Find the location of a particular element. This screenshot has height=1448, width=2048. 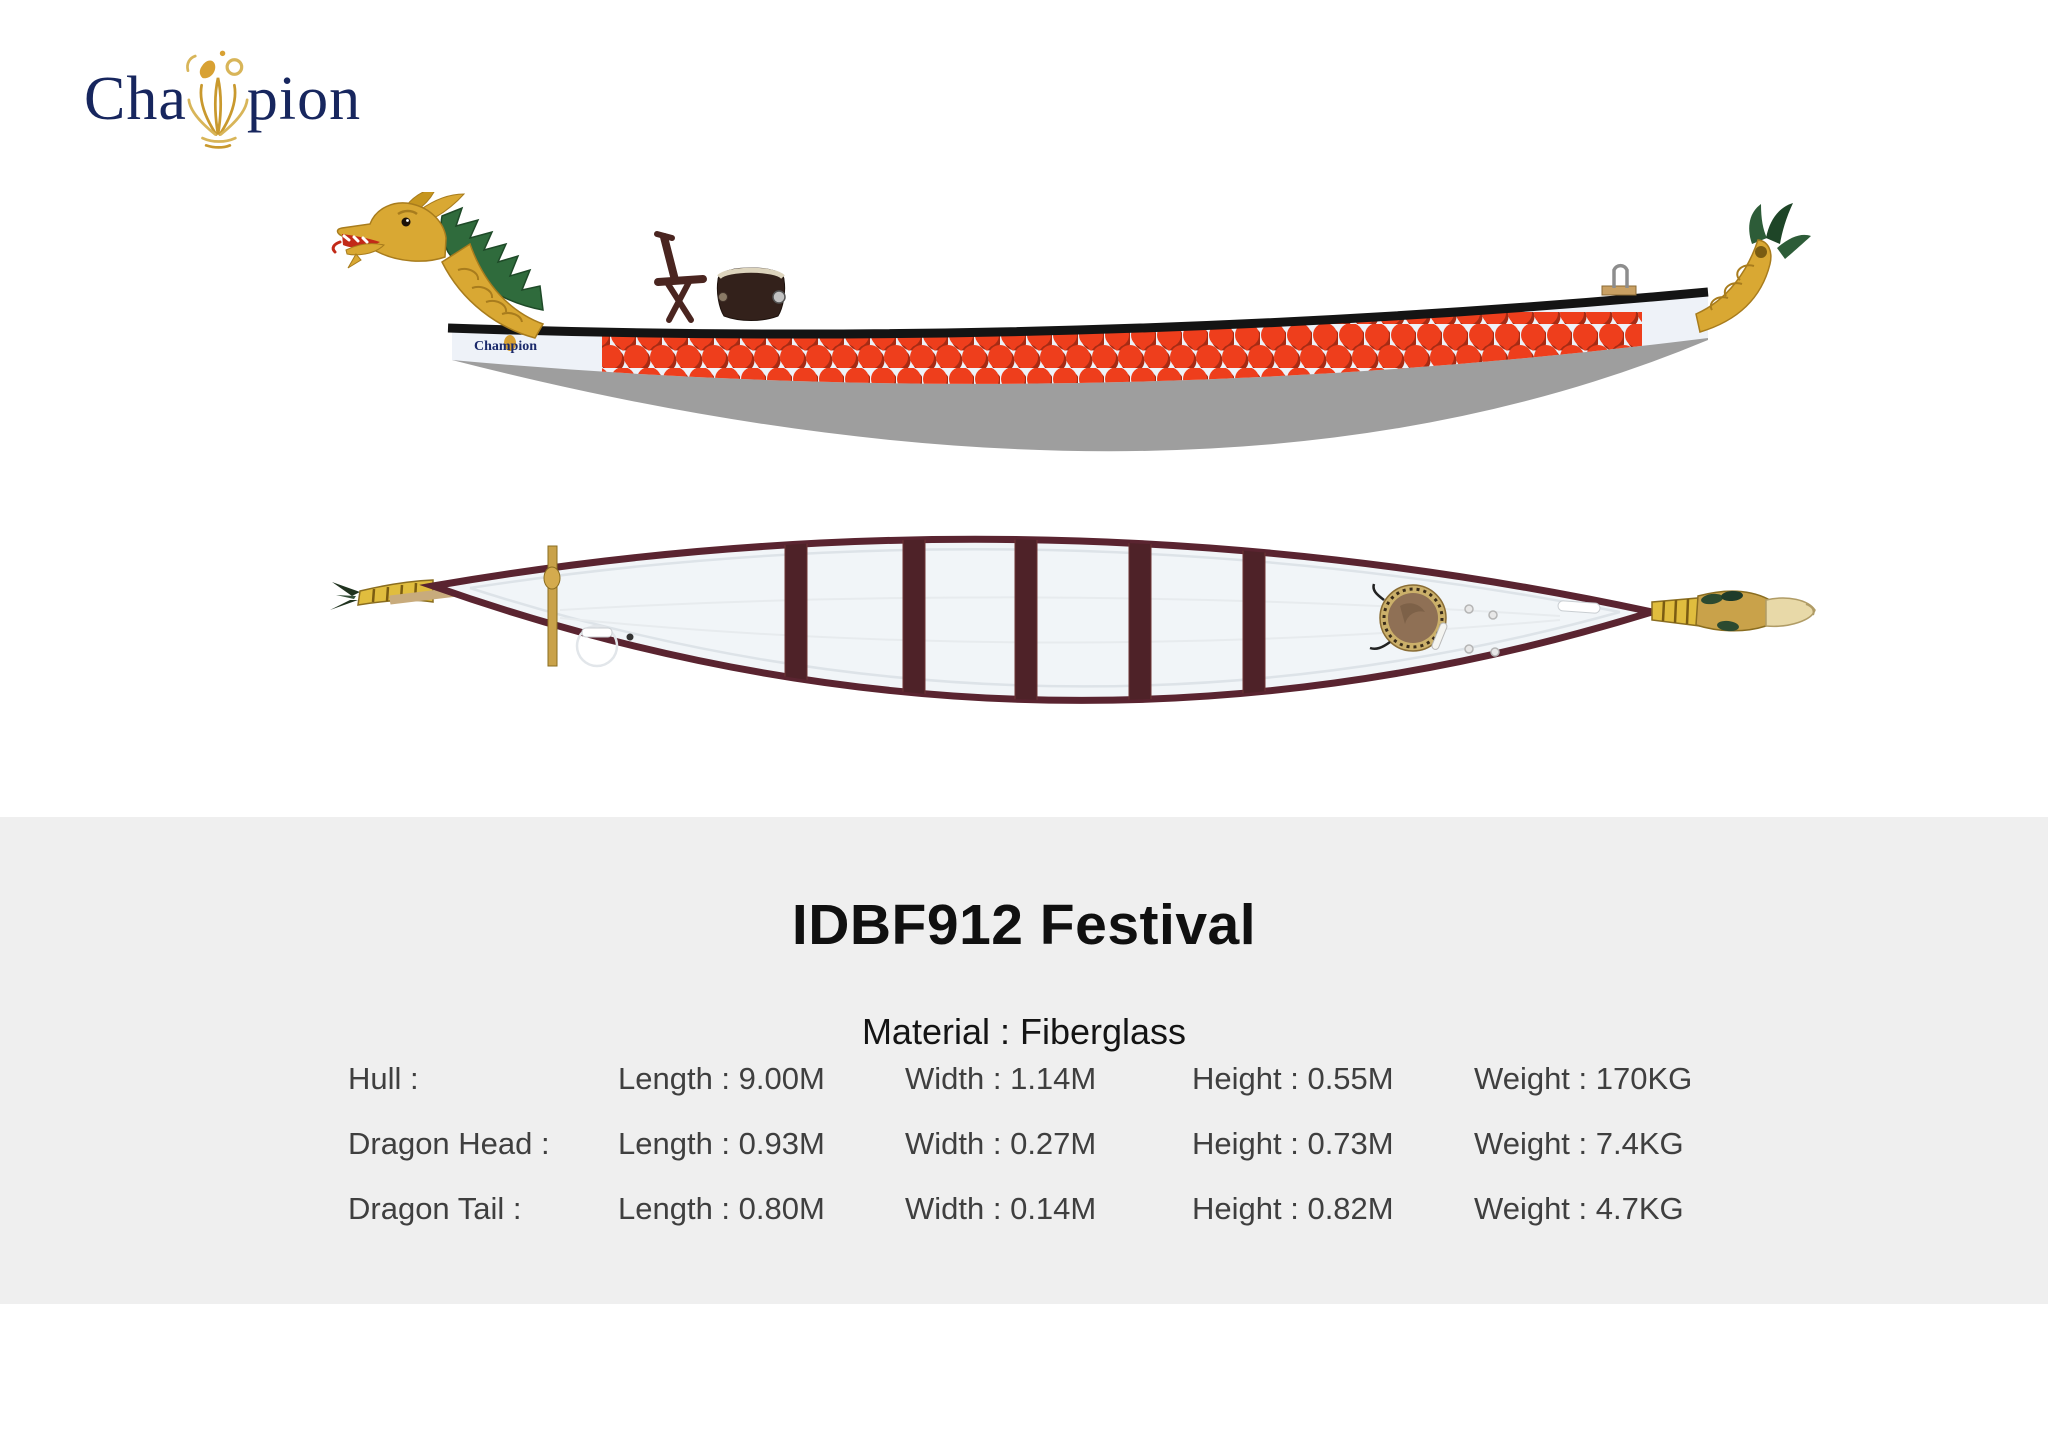

thwart-benches is located at coordinates (1025, 620).